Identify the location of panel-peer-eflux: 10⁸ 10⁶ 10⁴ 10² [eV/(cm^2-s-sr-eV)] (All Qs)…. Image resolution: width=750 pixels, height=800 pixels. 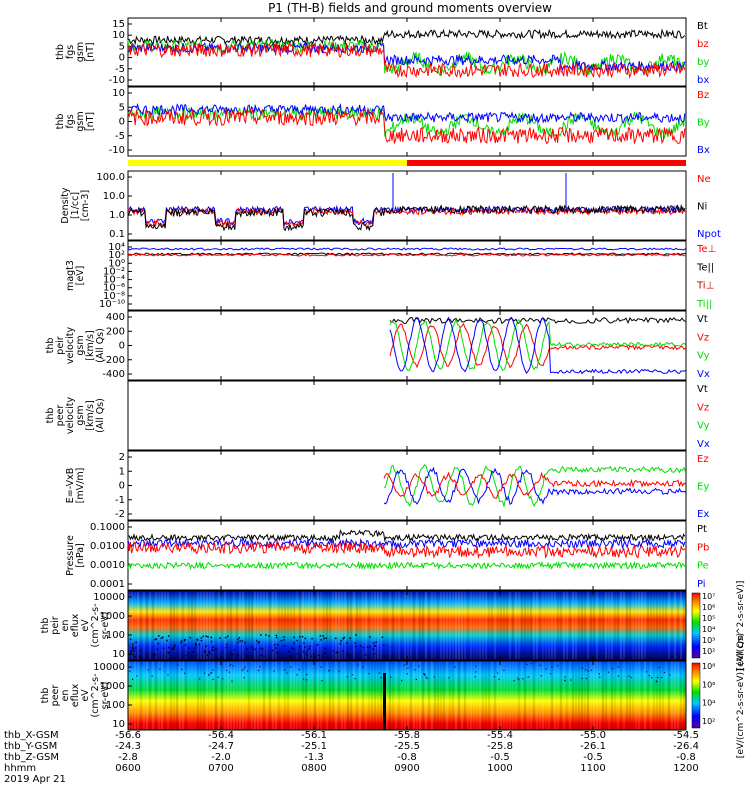
(393, 695).